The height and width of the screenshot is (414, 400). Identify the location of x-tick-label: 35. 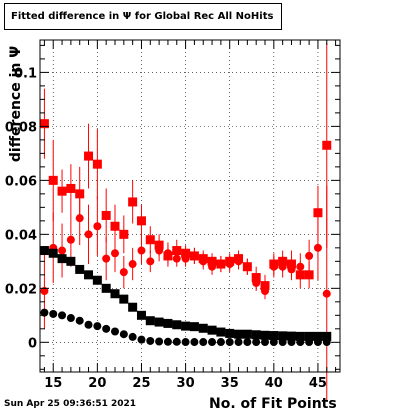
(230, 383).